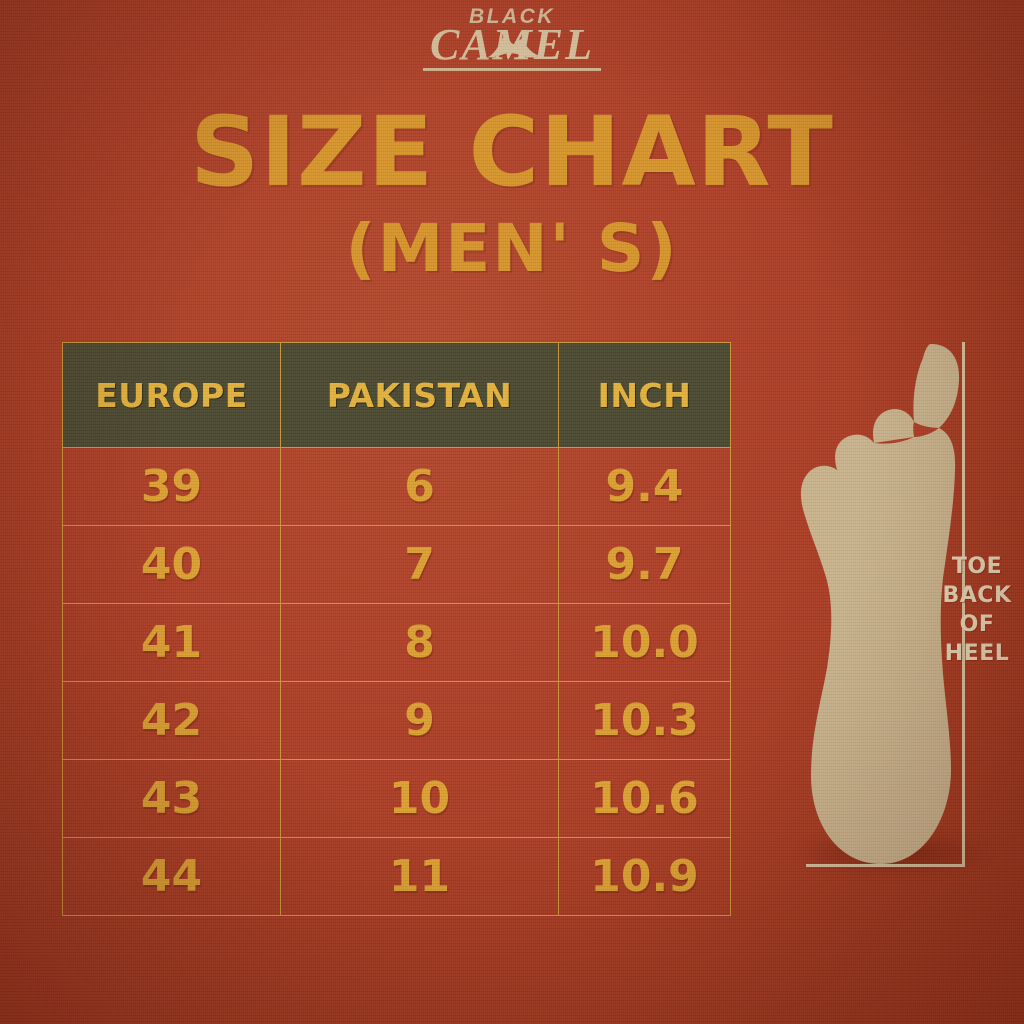 The height and width of the screenshot is (1024, 1024). What do you see at coordinates (644, 395) in the screenshot?
I see `column-header-inch: INCH` at bounding box center [644, 395].